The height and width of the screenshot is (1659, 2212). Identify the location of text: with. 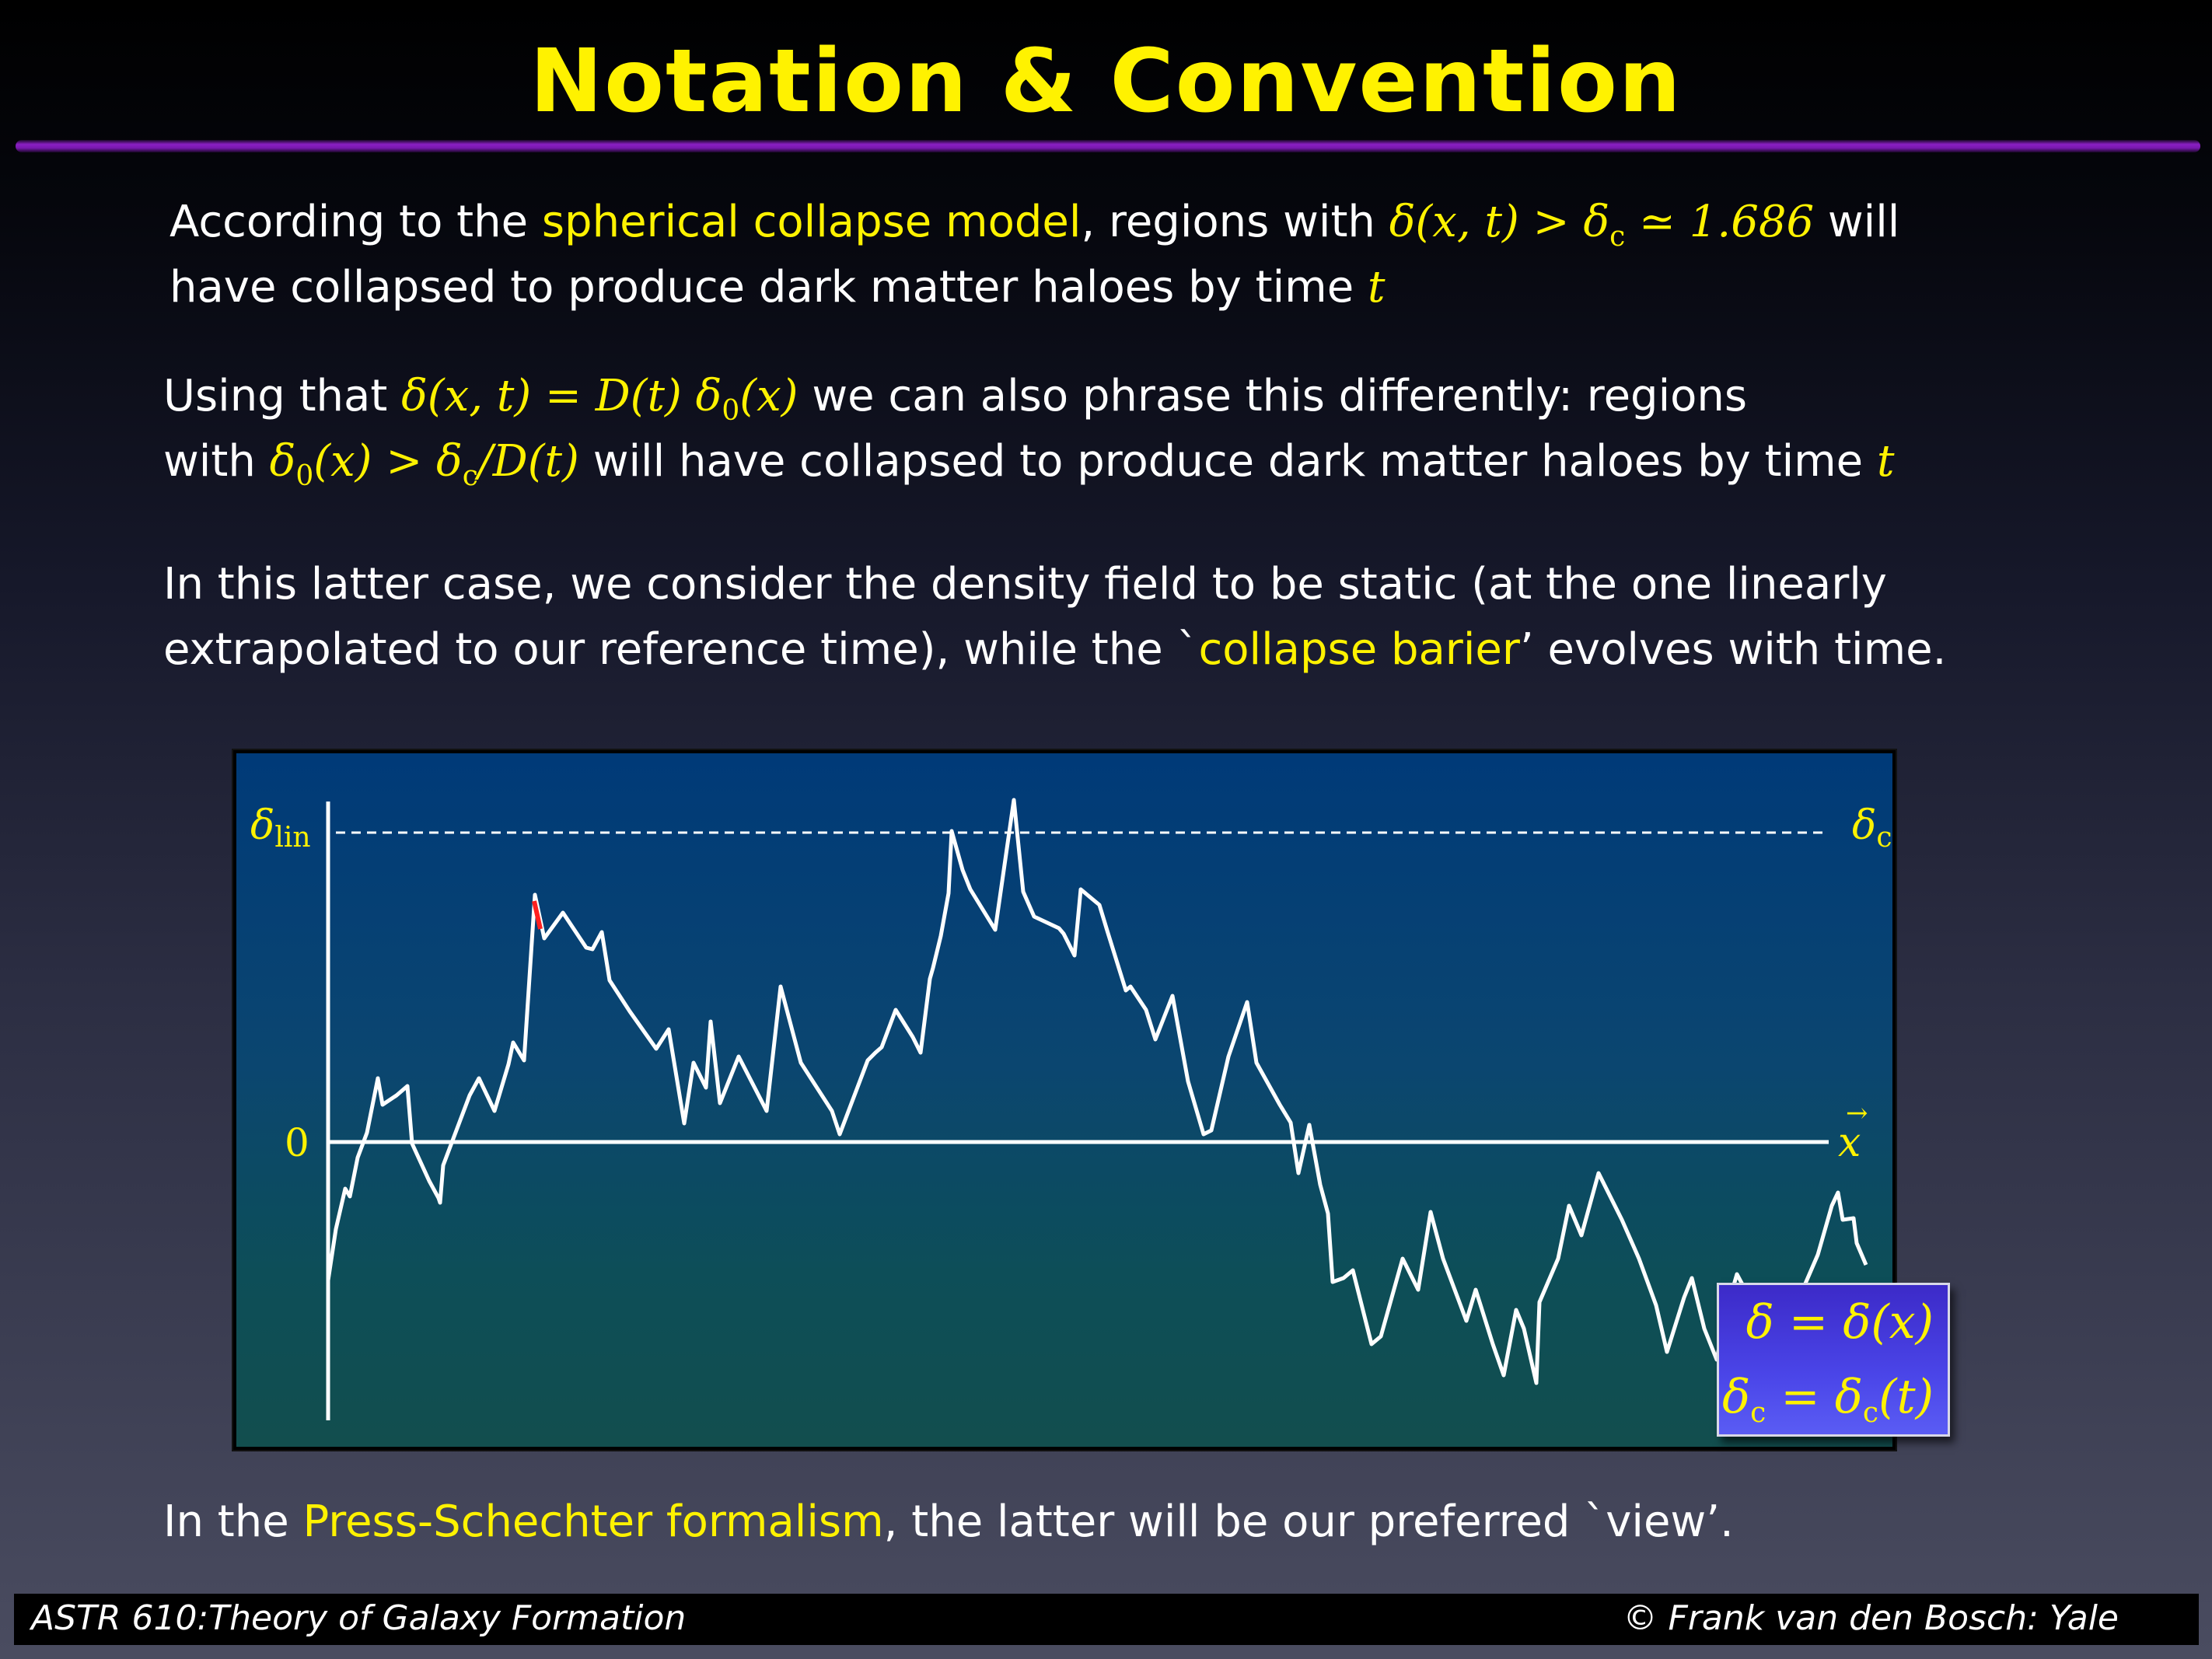
(216, 461).